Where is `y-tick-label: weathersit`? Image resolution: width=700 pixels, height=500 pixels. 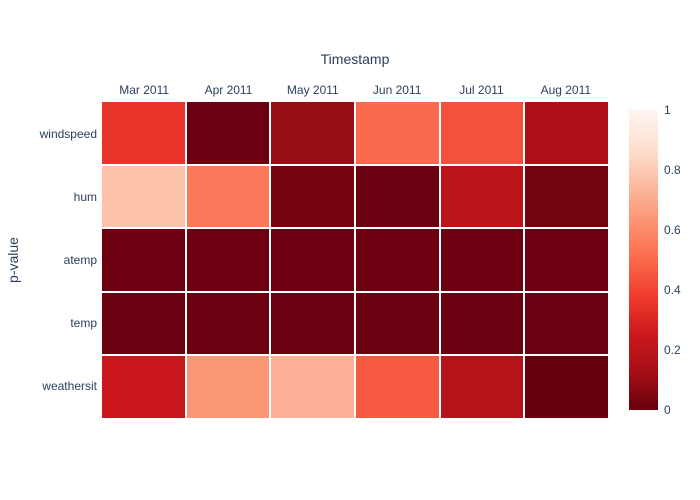
y-tick-label: weathersit is located at coordinates (69, 386).